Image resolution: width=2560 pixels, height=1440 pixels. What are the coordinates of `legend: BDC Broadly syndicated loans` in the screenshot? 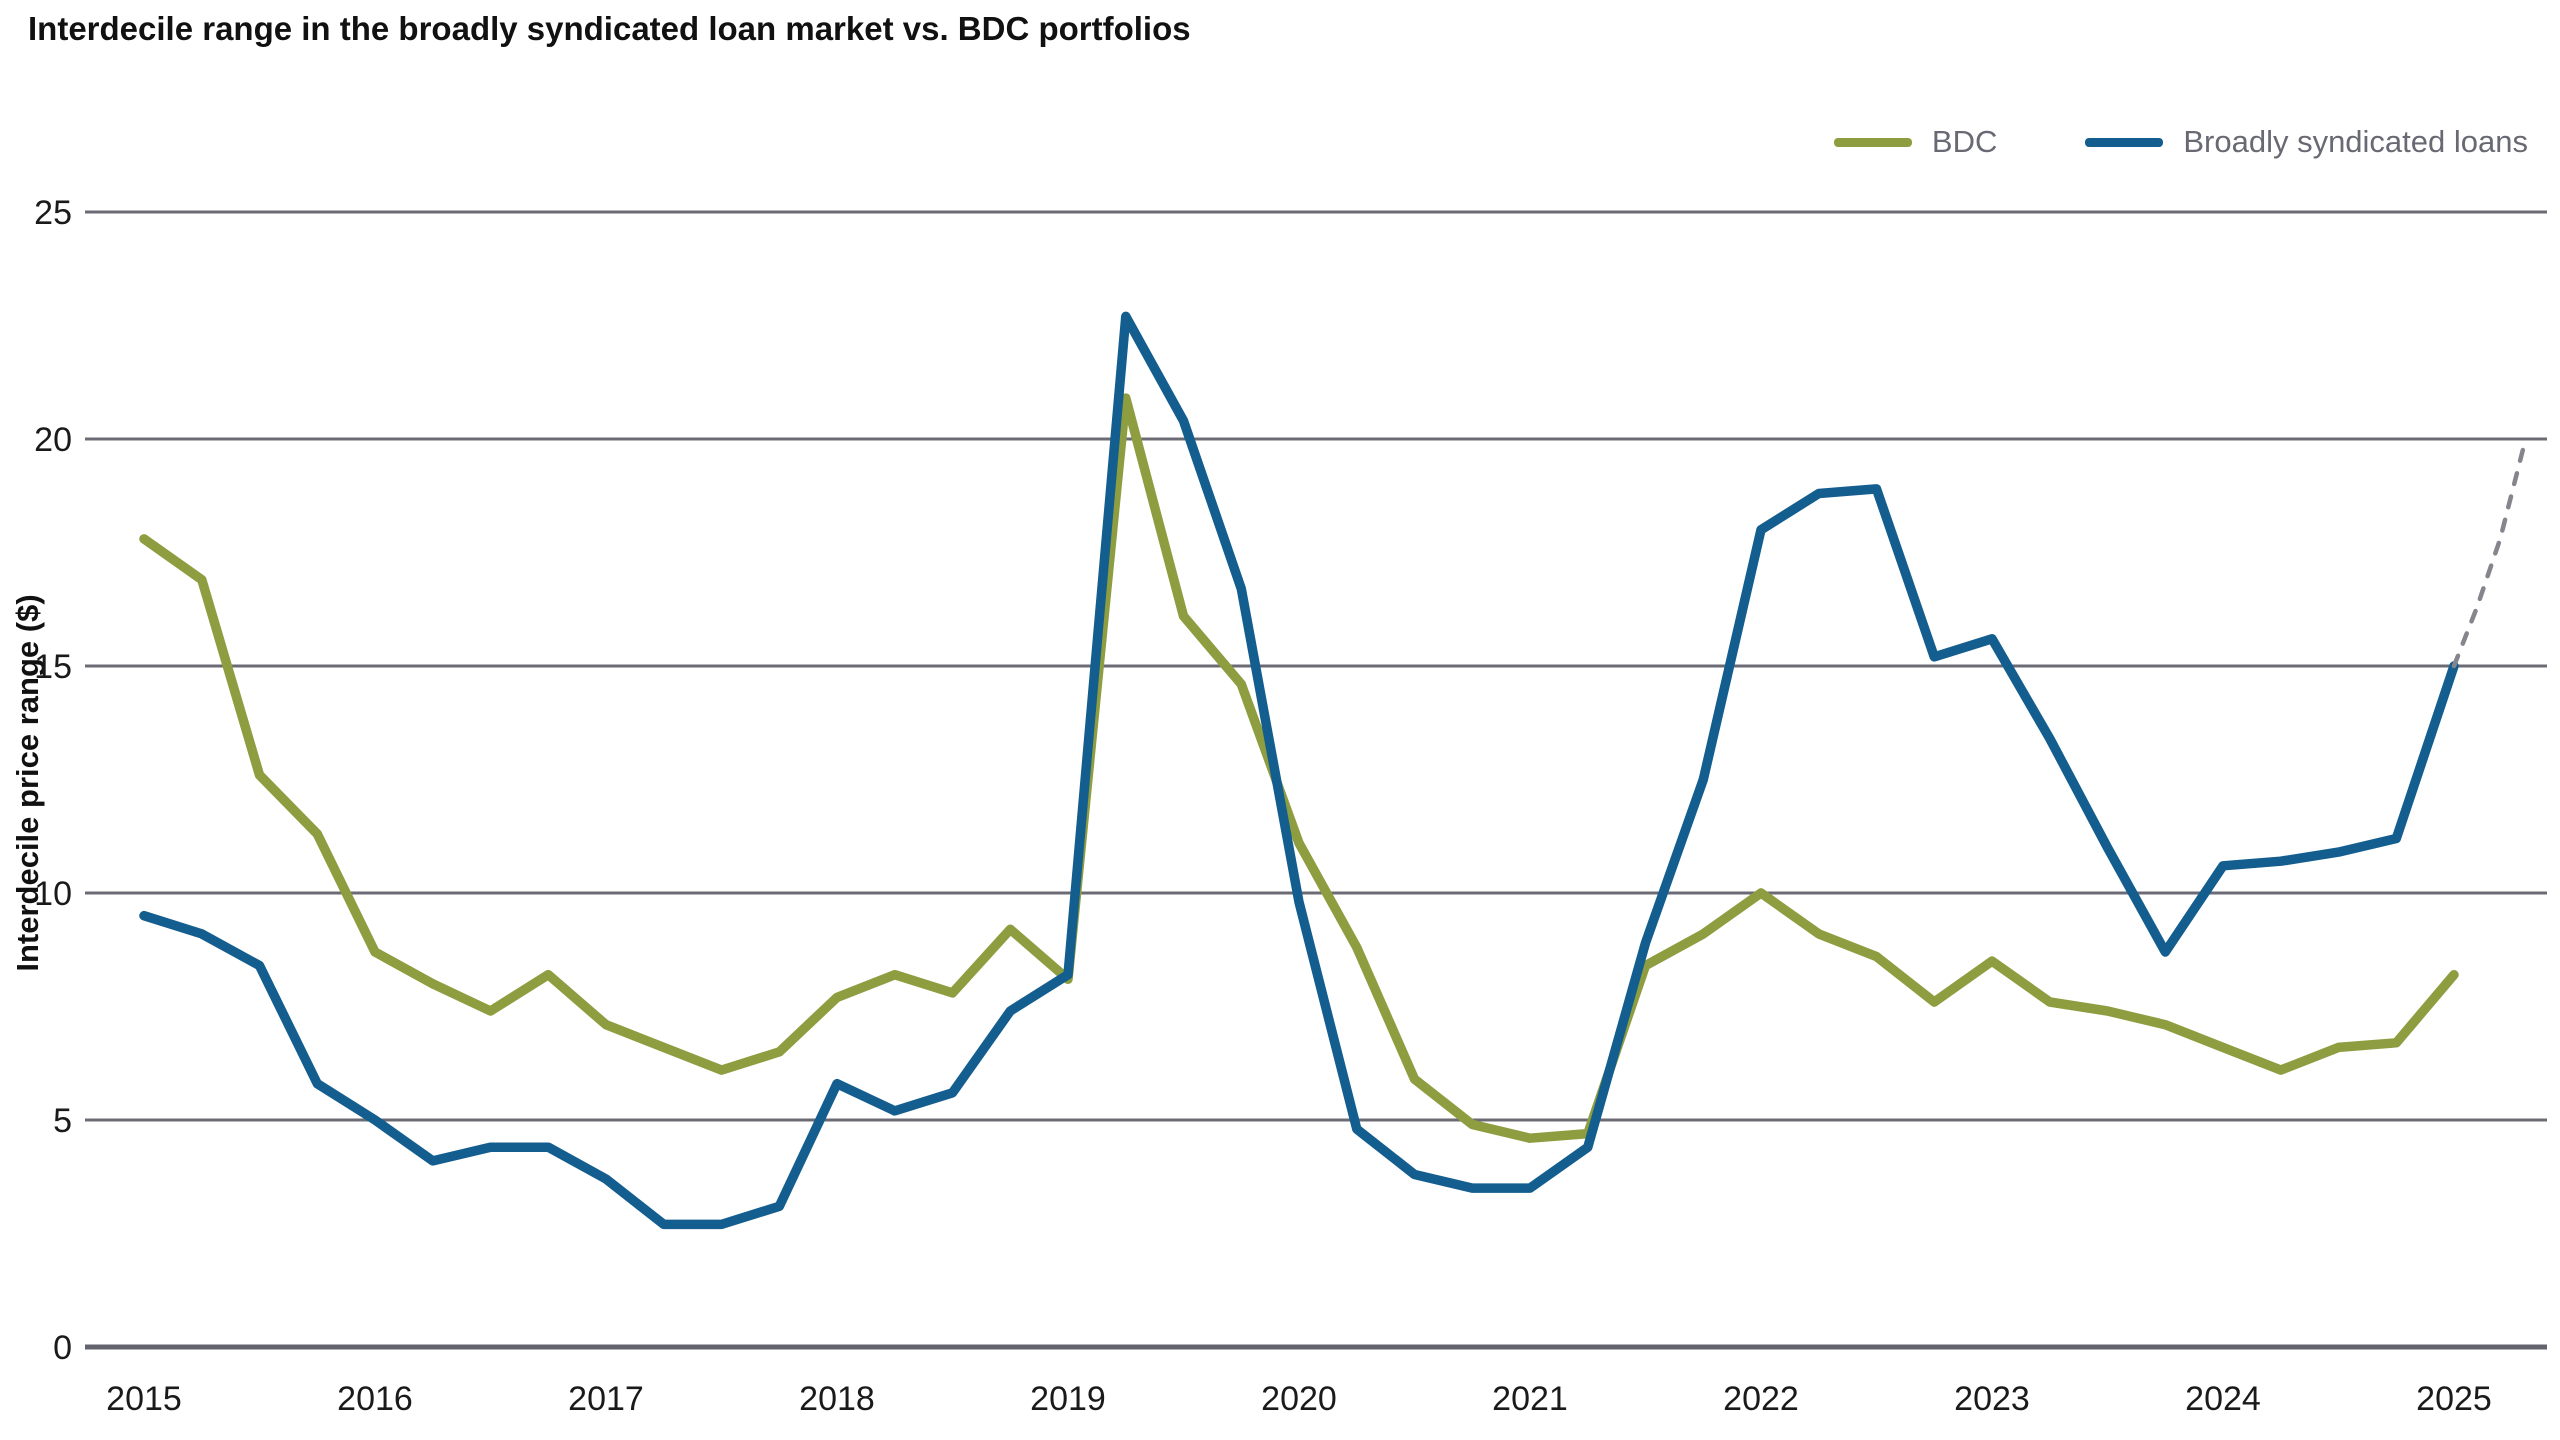 It's located at (2180, 142).